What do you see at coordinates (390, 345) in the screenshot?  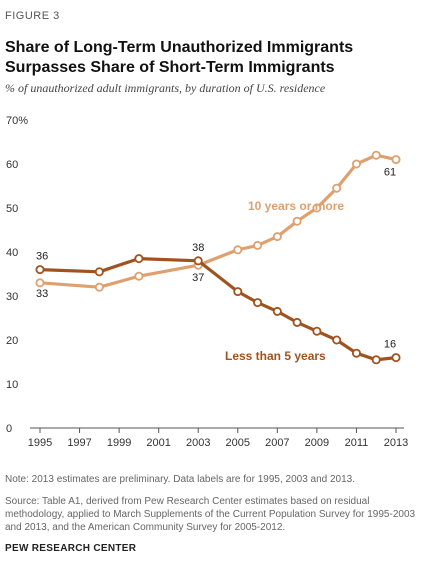 I see `data-label: 16` at bounding box center [390, 345].